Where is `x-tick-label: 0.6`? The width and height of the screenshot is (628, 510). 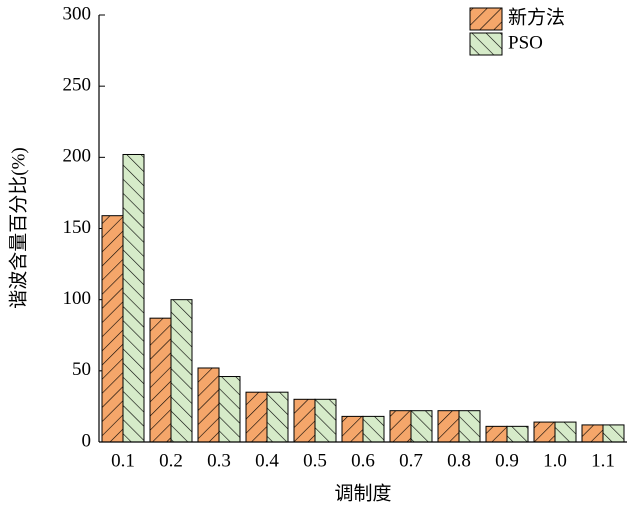
x-tick-label: 0.6 is located at coordinates (363, 460).